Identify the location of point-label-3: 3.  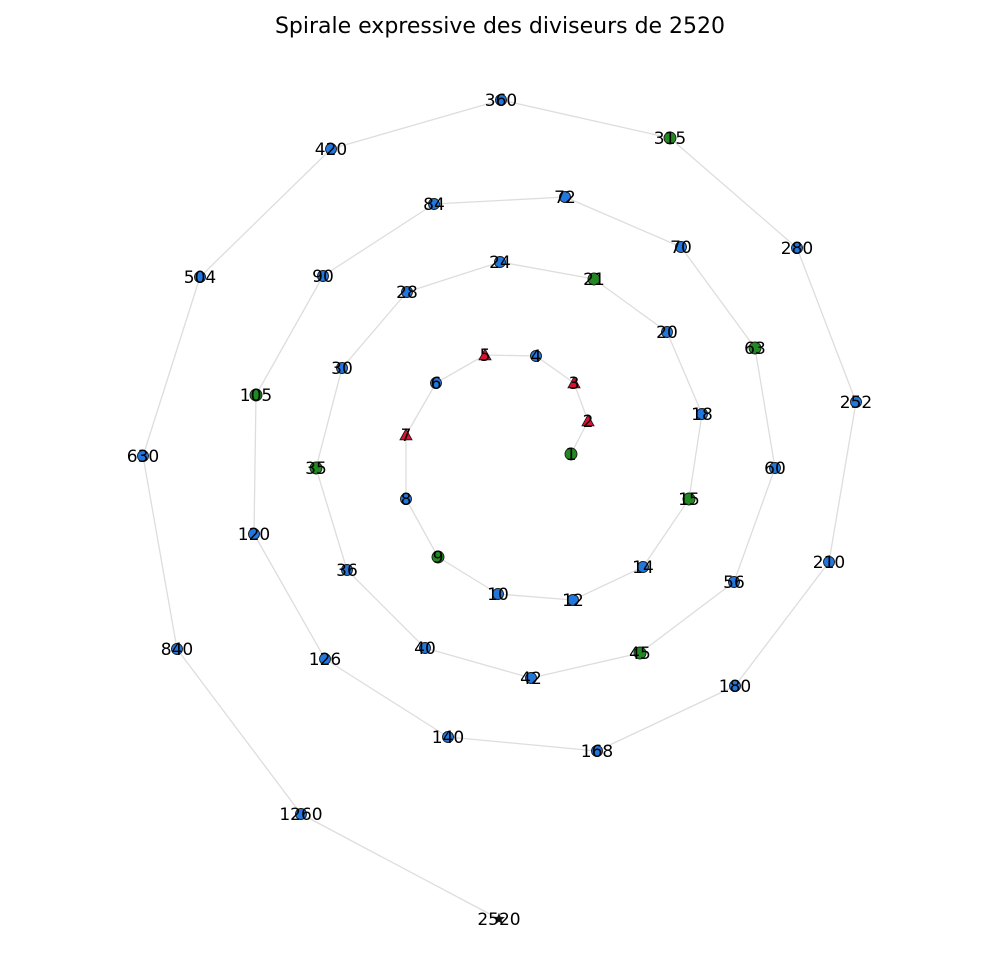
(574, 384).